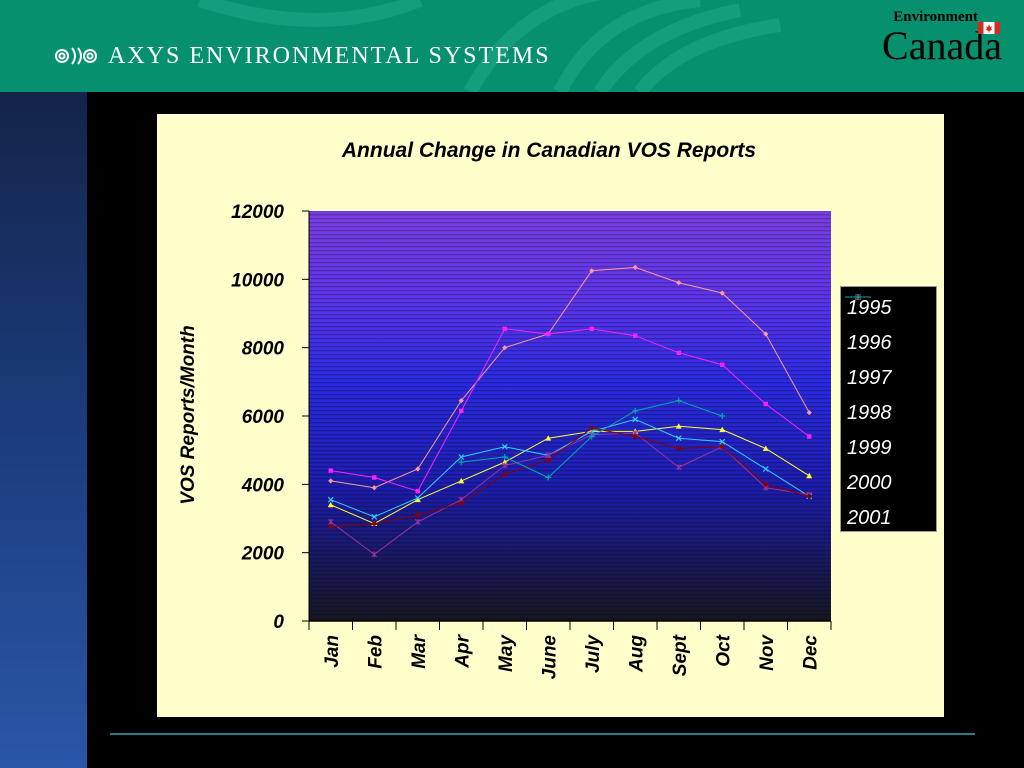 The width and height of the screenshot is (1024, 768). Describe the element at coordinates (263, 485) in the screenshot. I see `y-tick-label: 4000` at that location.